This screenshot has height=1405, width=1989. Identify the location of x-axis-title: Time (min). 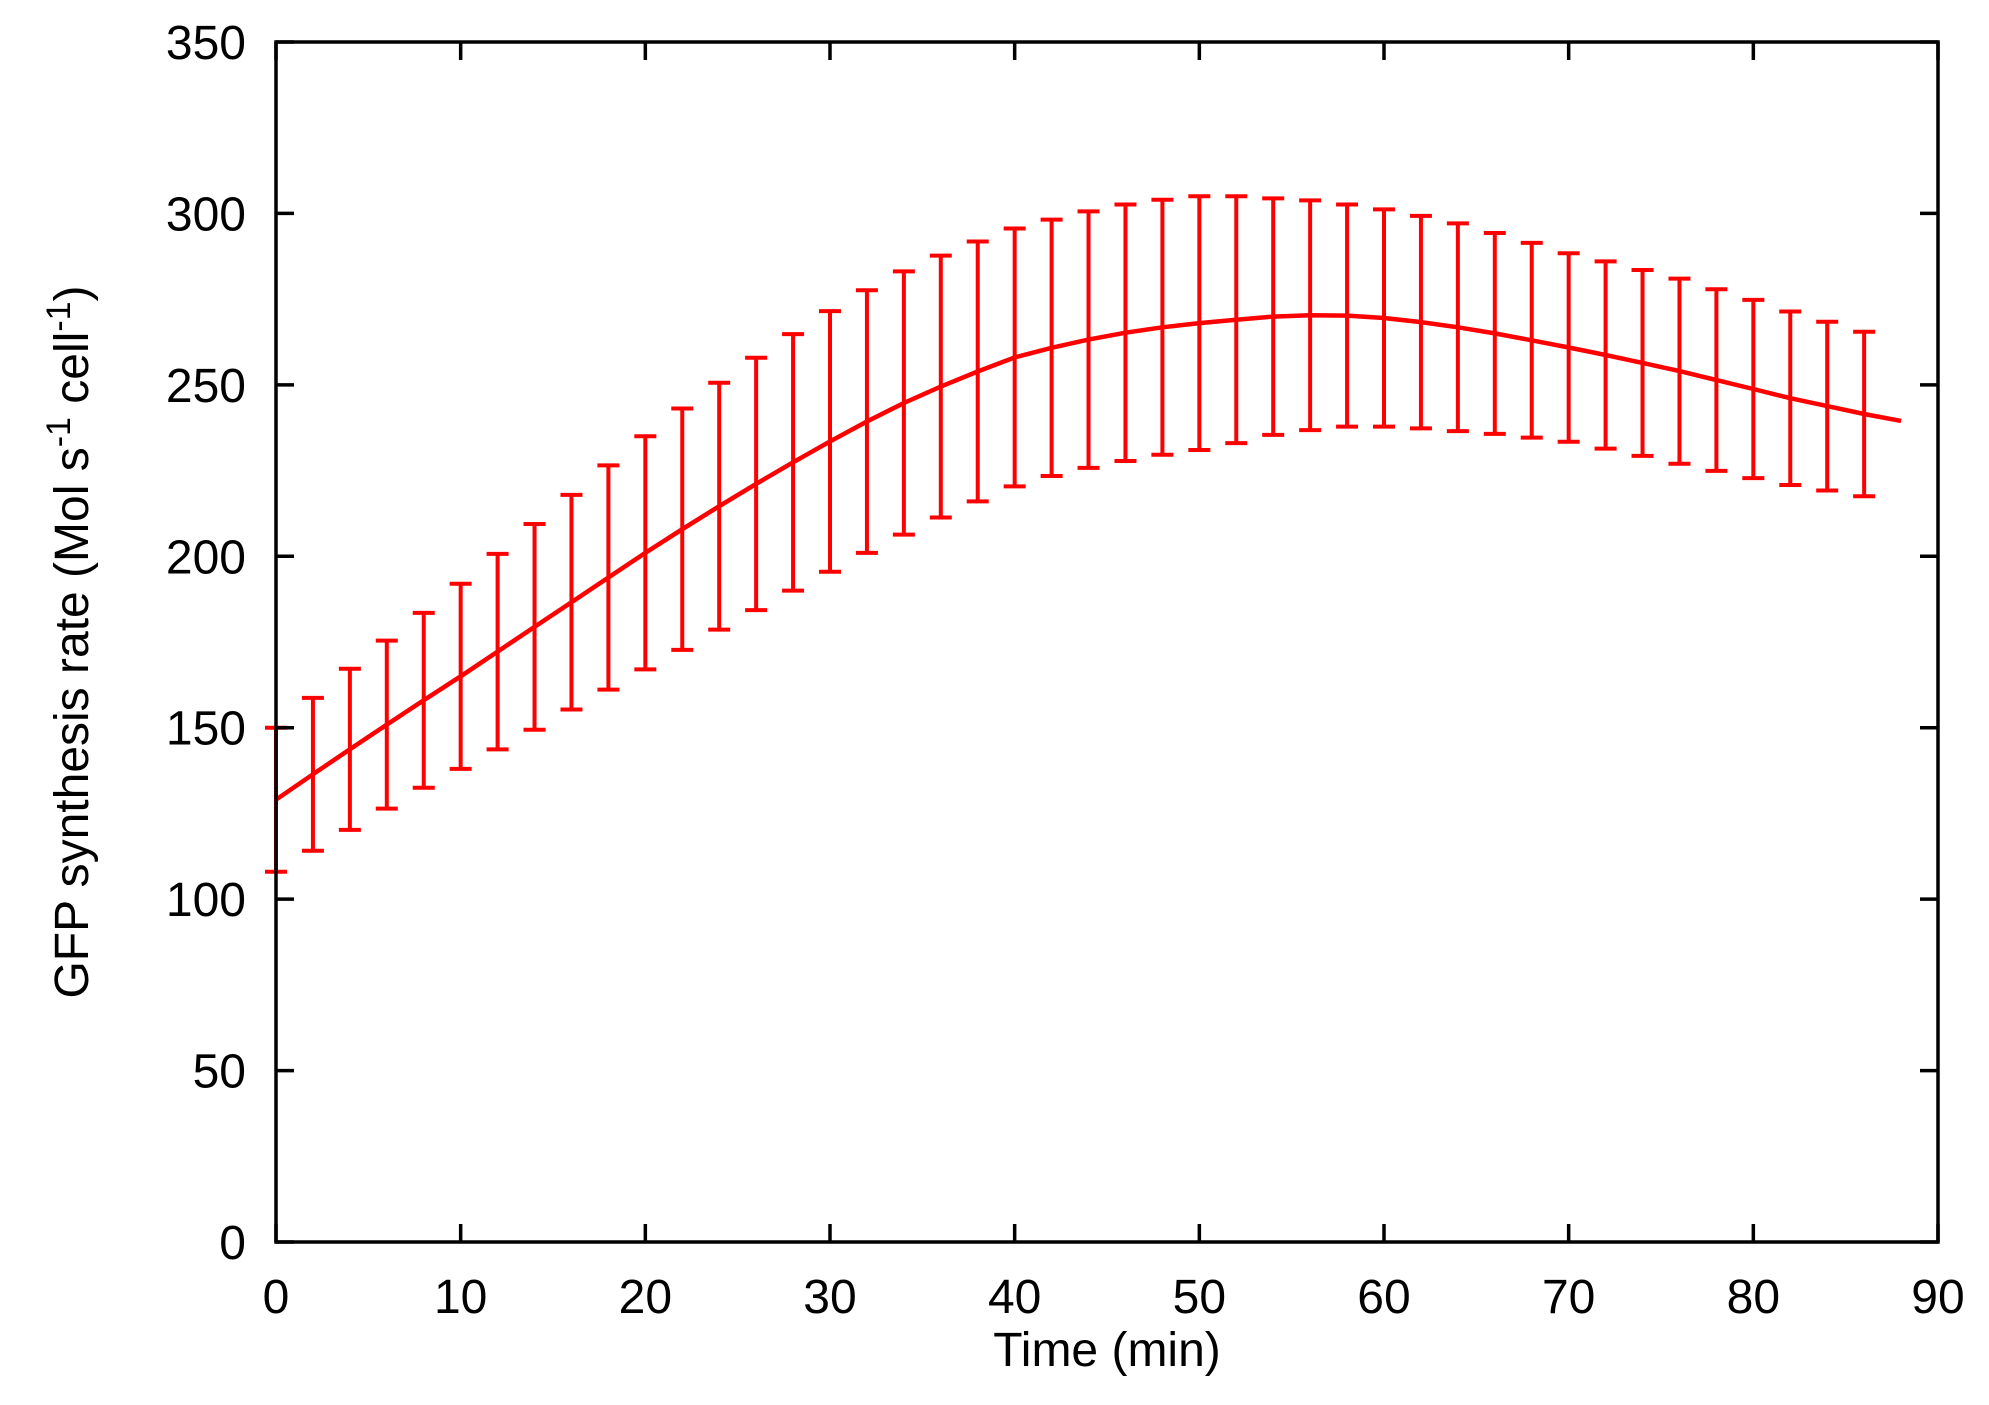
(1107, 1350).